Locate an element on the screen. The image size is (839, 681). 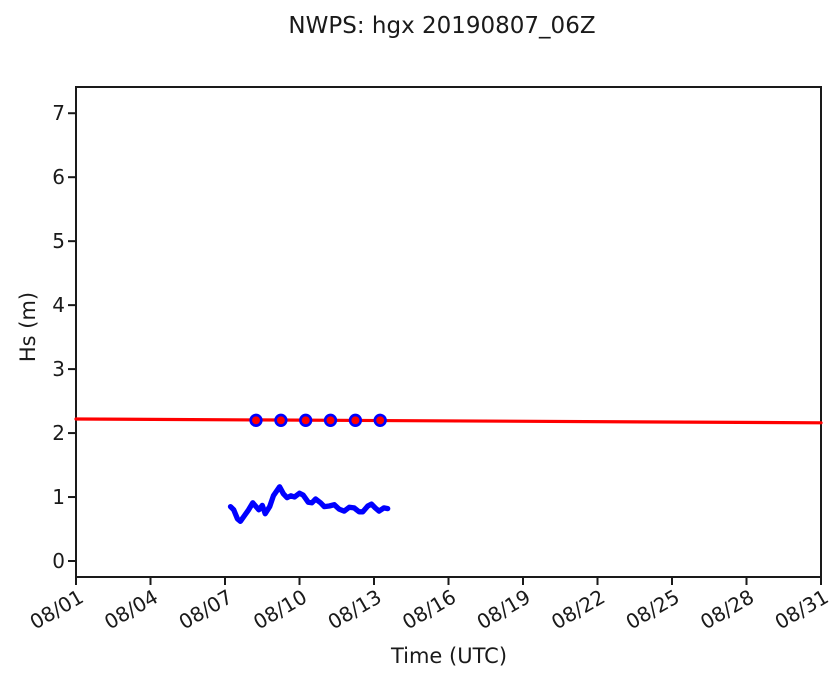
x-tick-label: 08/22 is located at coordinates (578, 610).